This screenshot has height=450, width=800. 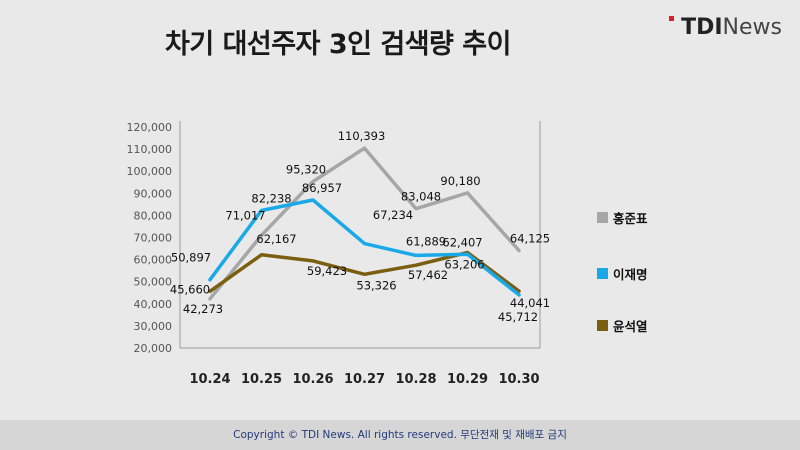 I want to click on legend-item-lee: 이재명, so click(x=622, y=273).